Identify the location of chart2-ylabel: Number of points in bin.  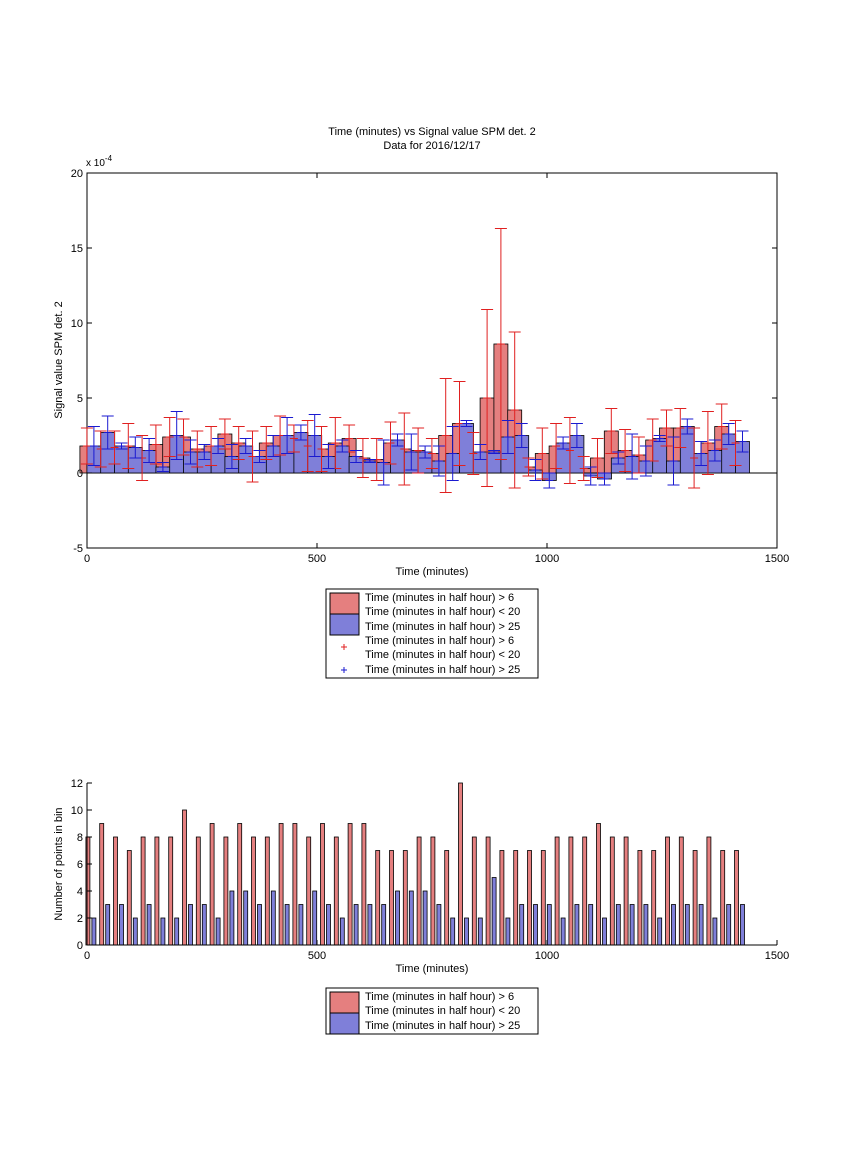
(59, 863).